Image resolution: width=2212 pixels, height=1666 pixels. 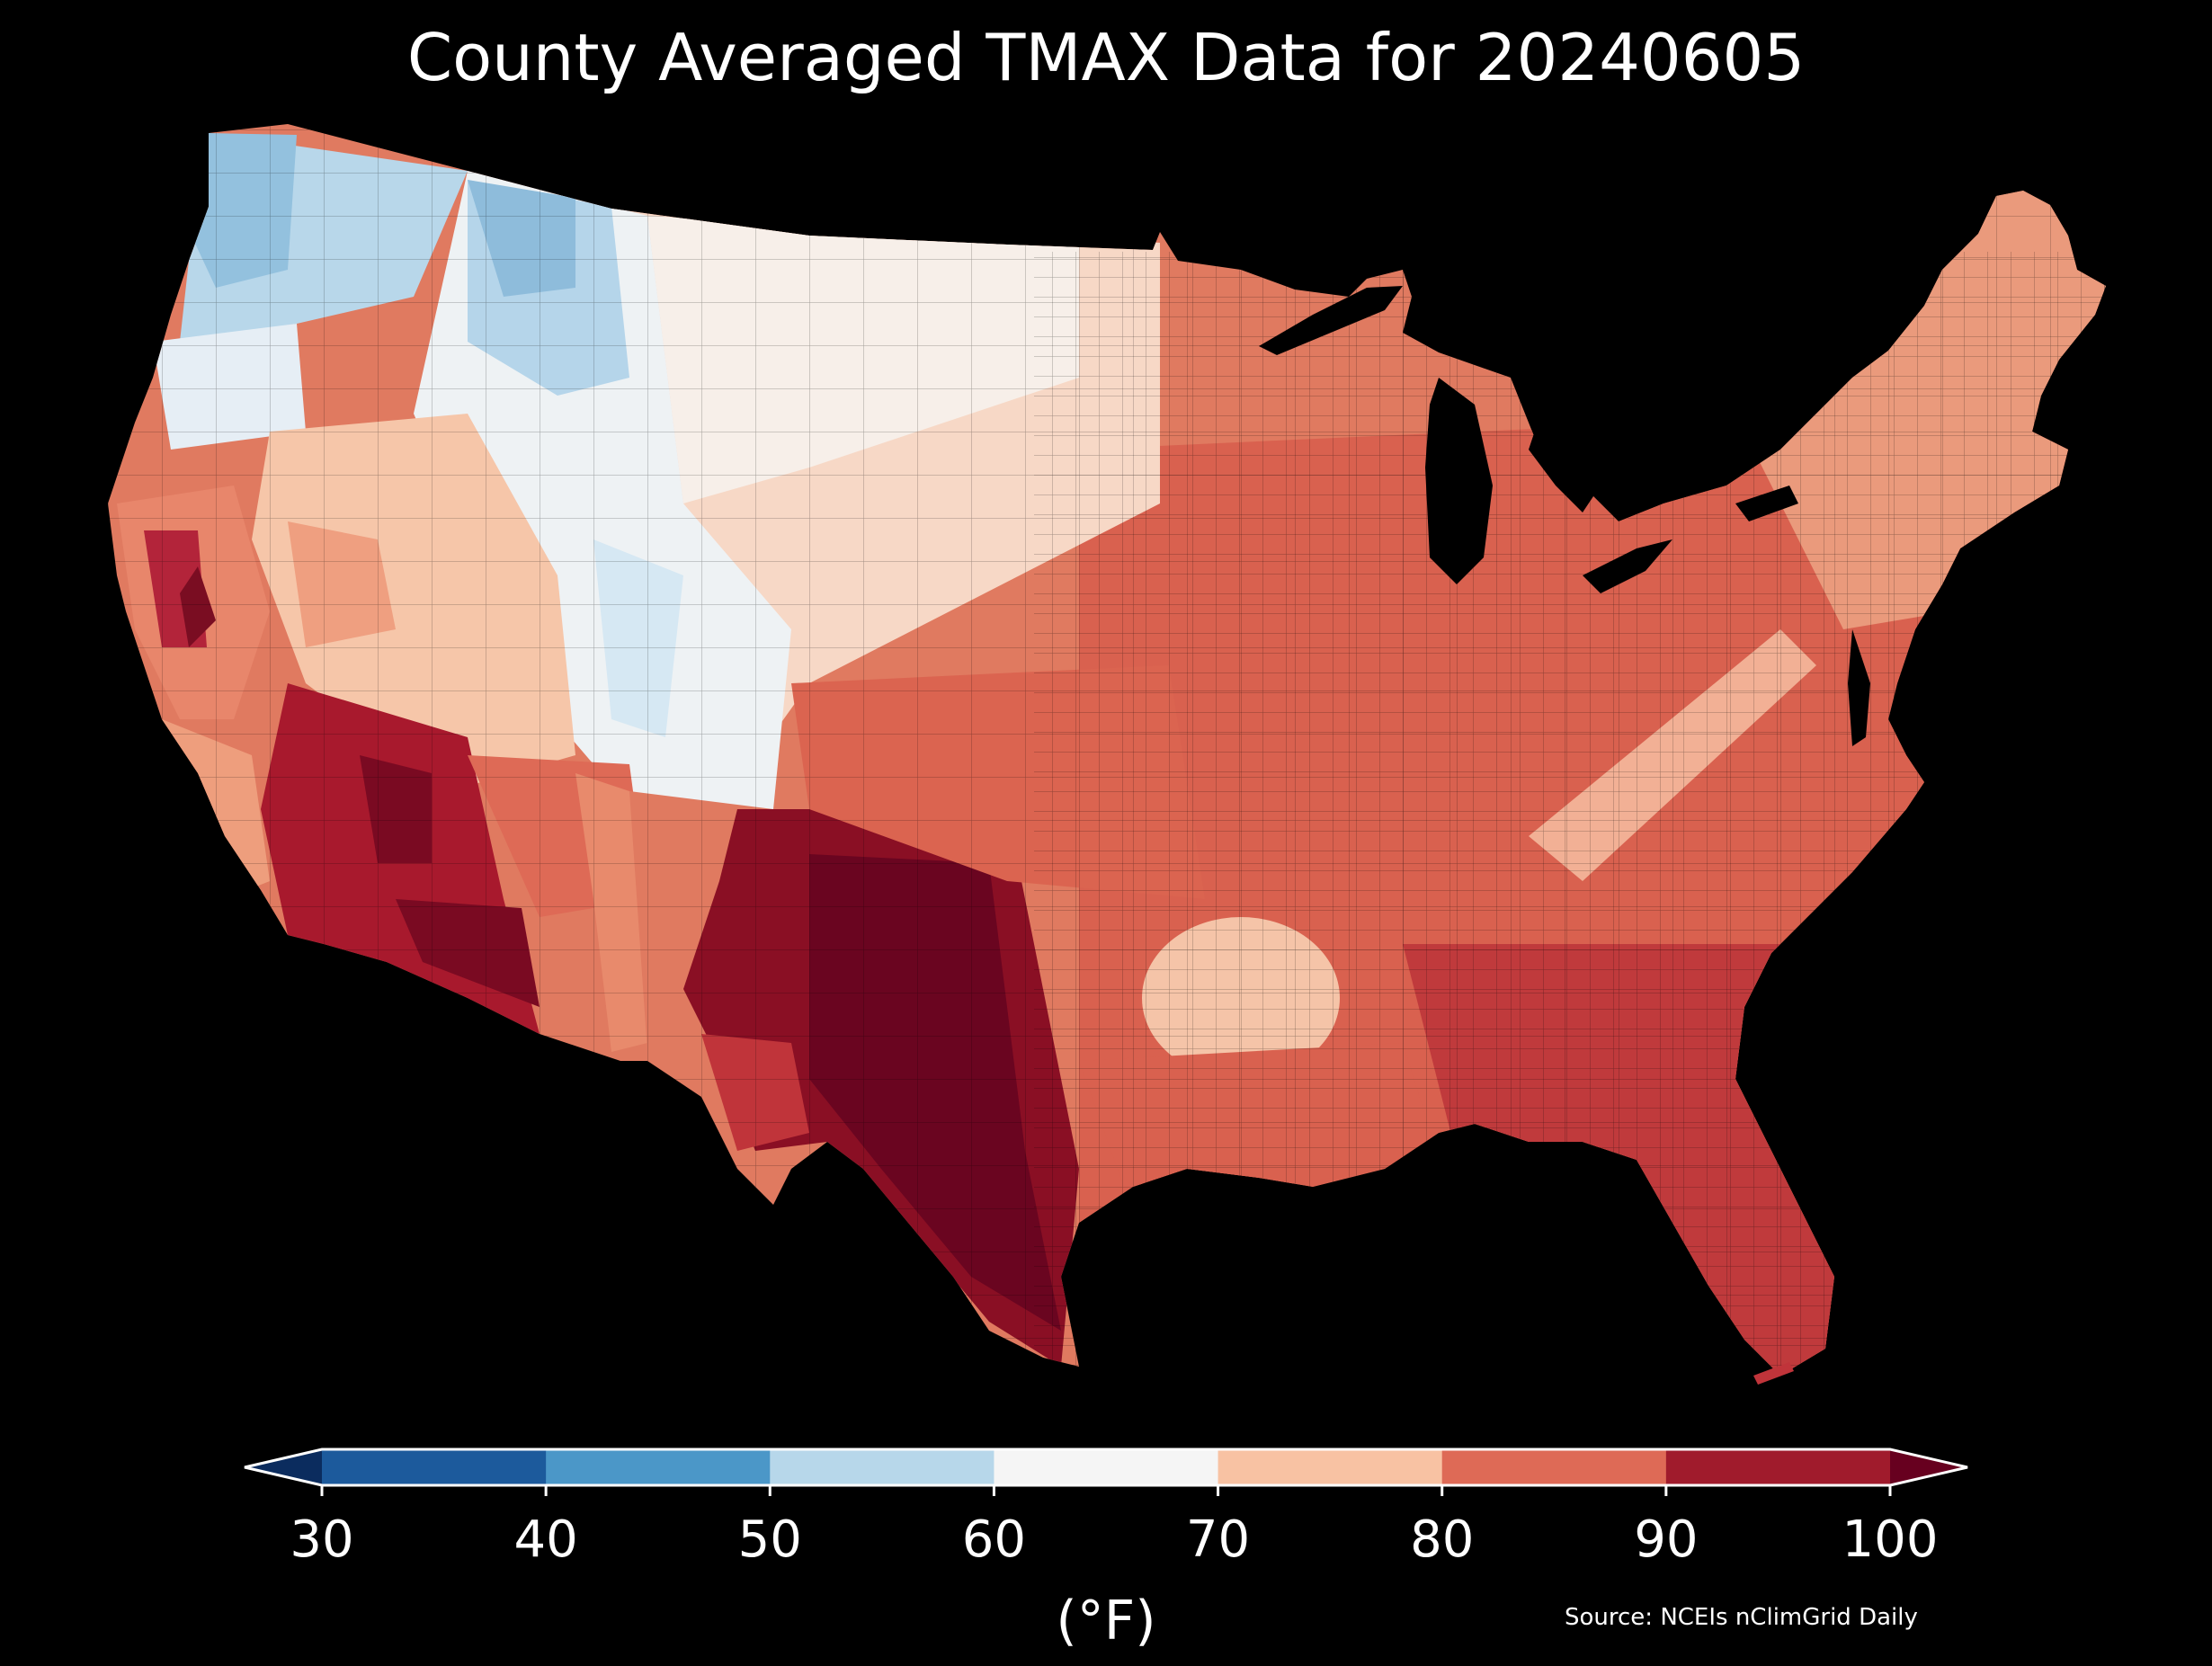 What do you see at coordinates (1331, 320) in the screenshot?
I see `lake-superior` at bounding box center [1331, 320].